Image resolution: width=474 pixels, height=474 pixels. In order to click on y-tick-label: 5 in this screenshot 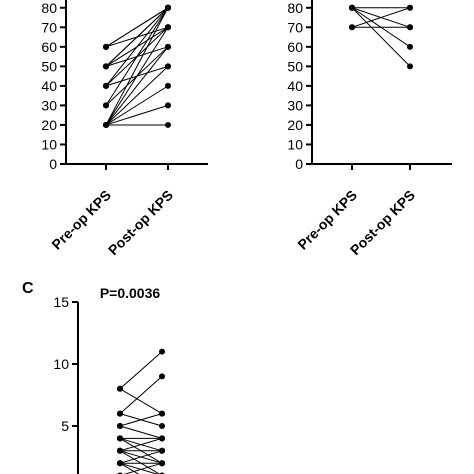, I will do `click(65, 426)`.